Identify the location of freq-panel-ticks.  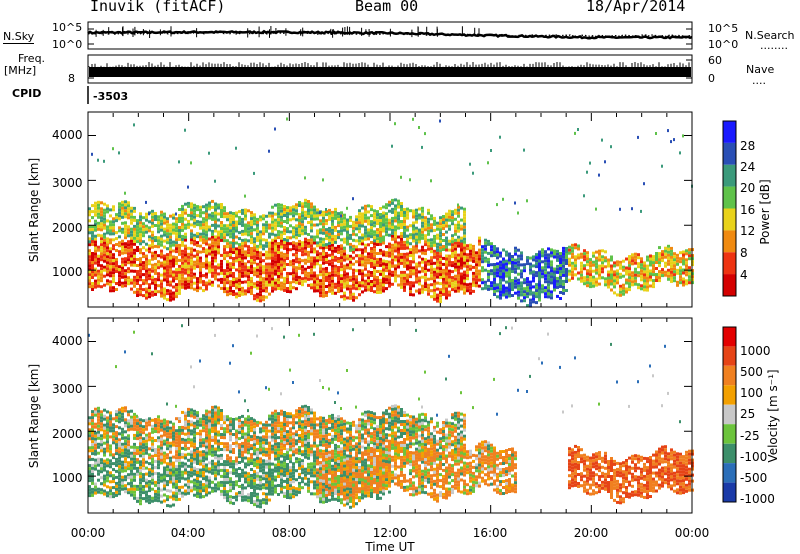
(390, 69).